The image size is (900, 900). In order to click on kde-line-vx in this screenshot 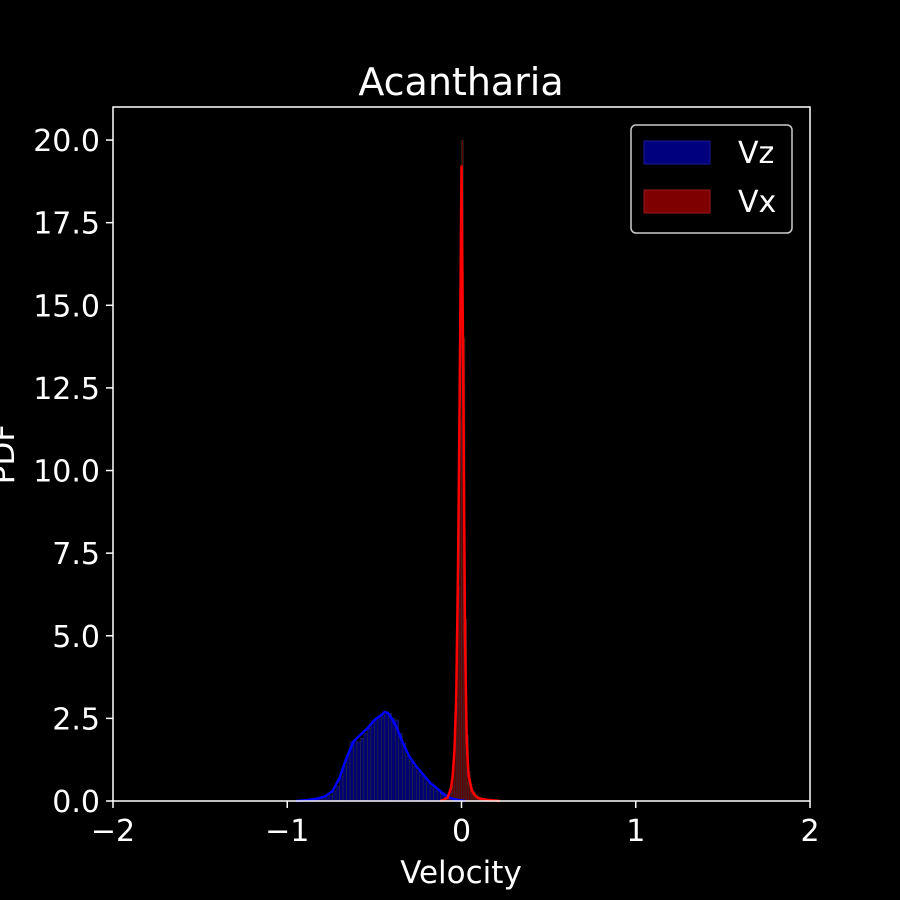, I will do `click(470, 484)`.